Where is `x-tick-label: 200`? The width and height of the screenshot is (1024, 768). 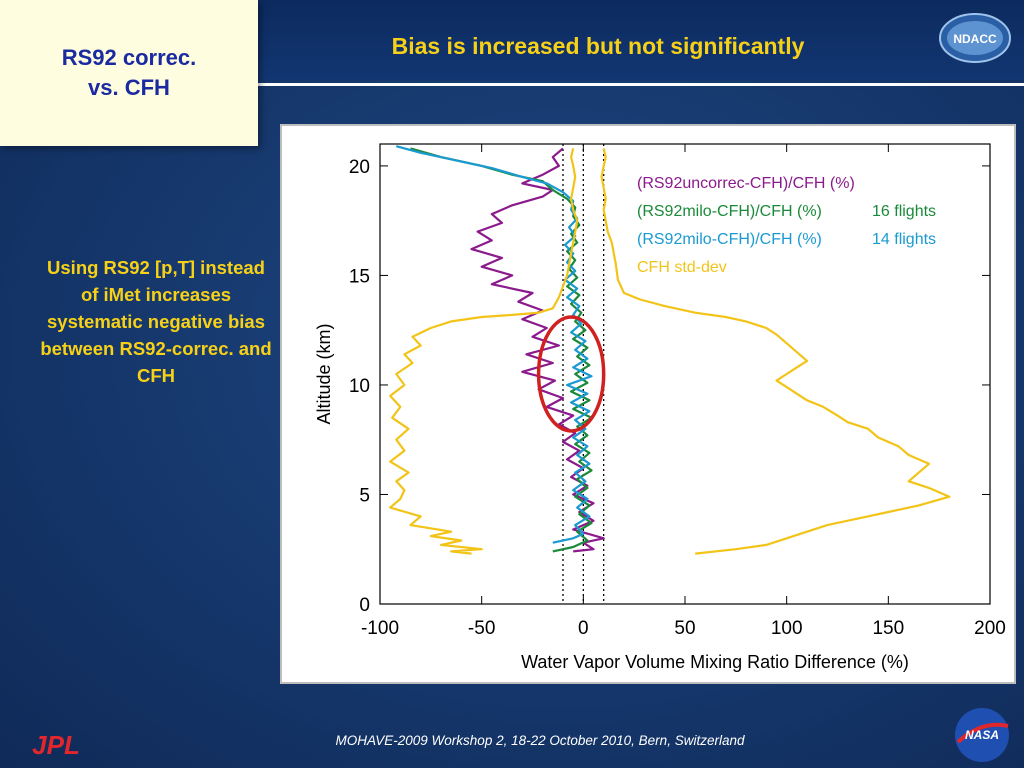 x-tick-label: 200 is located at coordinates (990, 628).